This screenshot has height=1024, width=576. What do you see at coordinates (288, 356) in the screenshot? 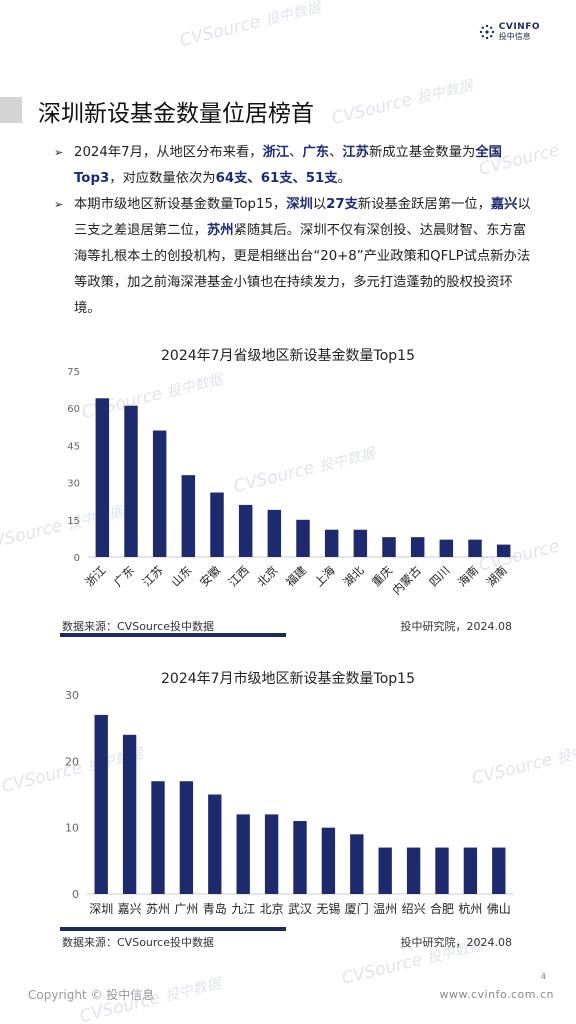
I see `chart-title-province: 2024年7月省级地区新设基金数量Top15` at bounding box center [288, 356].